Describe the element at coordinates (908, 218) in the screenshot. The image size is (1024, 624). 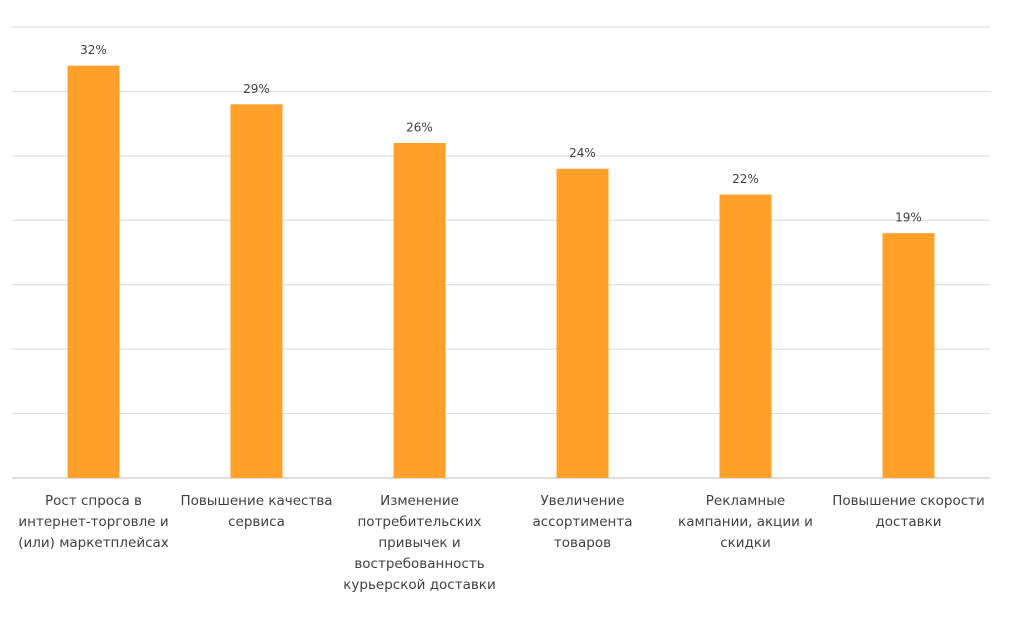
I see `value-label: 19%` at that location.